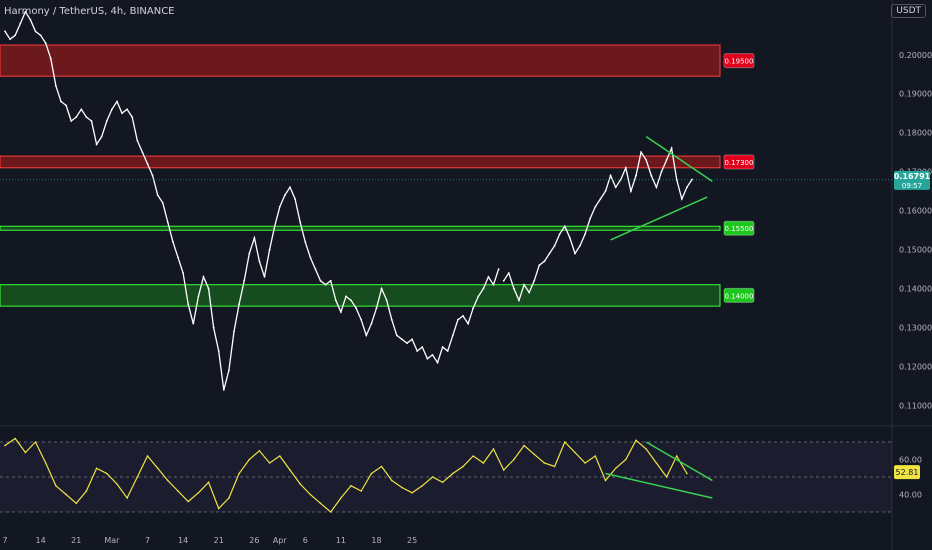 Image resolution: width=932 pixels, height=550 pixels. I want to click on price-tick-label: 0.12000, so click(915, 367).